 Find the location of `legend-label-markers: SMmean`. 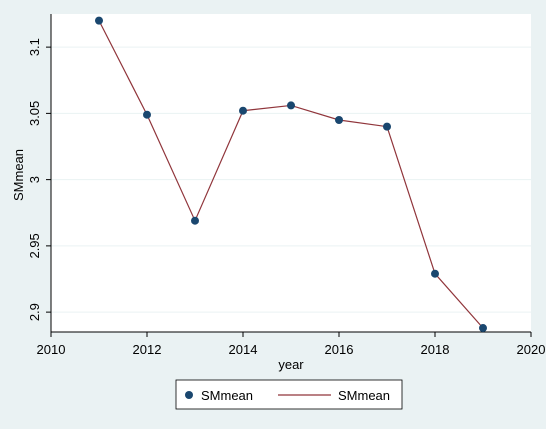

legend-label-markers: SMmean is located at coordinates (227, 395).